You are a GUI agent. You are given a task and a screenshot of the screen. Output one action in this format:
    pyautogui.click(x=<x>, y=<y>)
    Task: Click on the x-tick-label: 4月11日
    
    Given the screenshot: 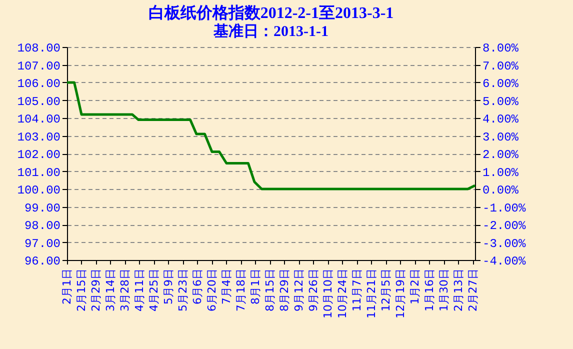 What is the action you would take?
    pyautogui.click(x=139, y=290)
    